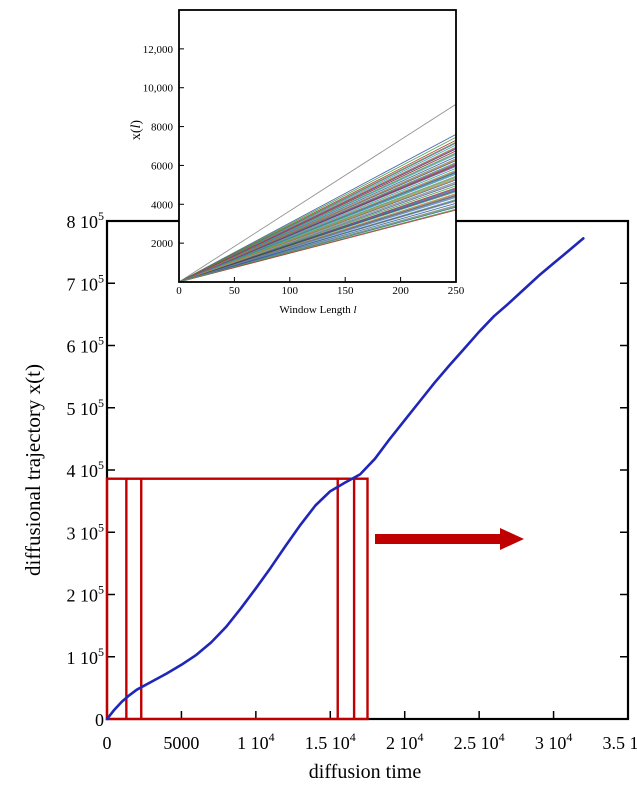 The height and width of the screenshot is (787, 637). I want to click on inset-y-tick-label: 10,000, so click(158, 89).